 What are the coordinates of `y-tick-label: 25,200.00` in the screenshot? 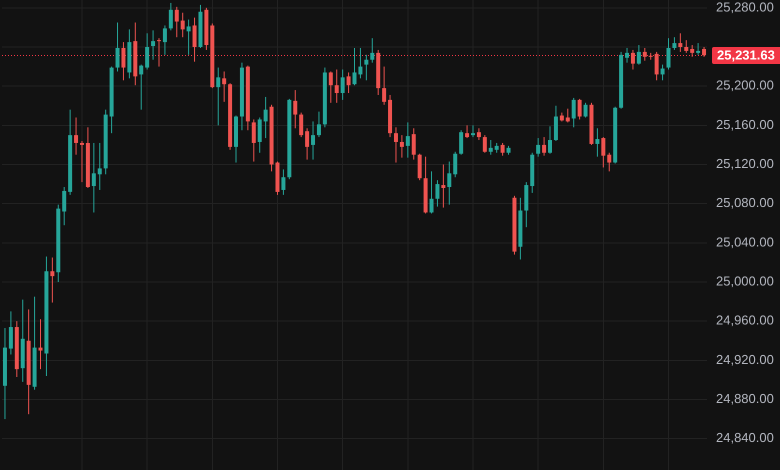 It's located at (745, 85).